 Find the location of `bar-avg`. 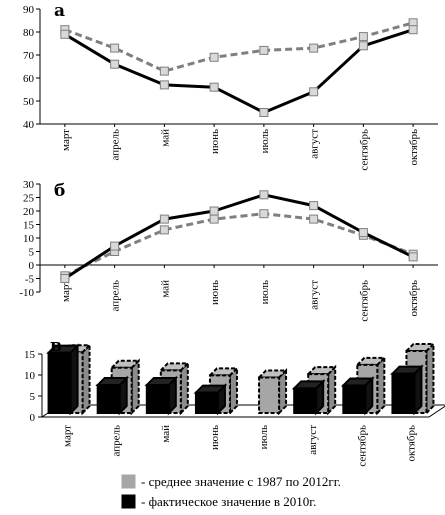

bar-avg is located at coordinates (269, 395).